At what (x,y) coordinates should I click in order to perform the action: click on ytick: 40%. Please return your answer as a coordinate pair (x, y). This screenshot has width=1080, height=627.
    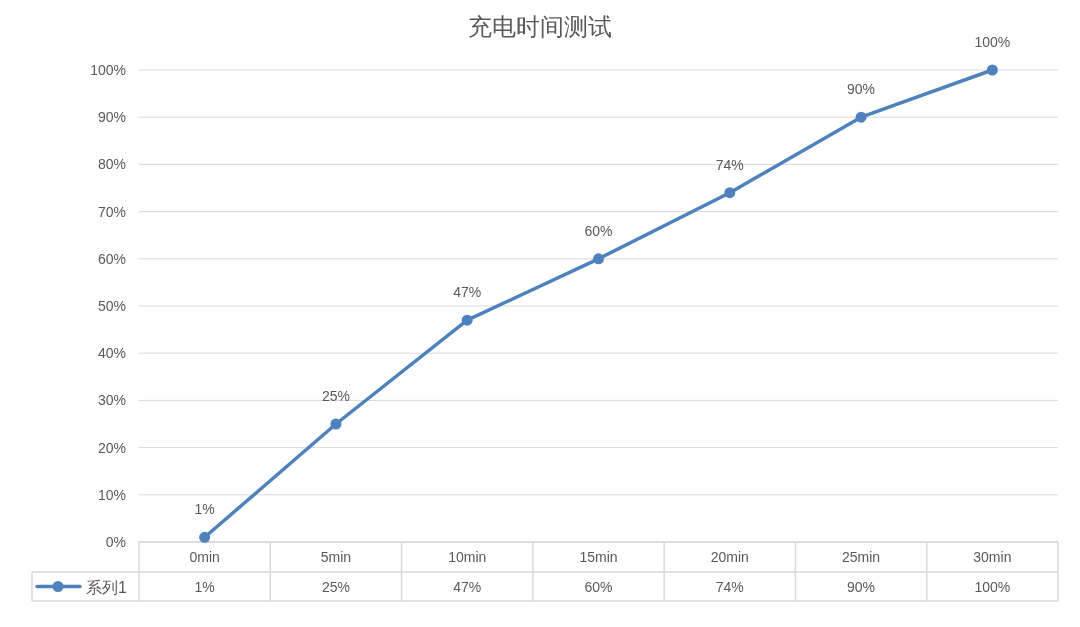
    Looking at the image, I should click on (111, 353).